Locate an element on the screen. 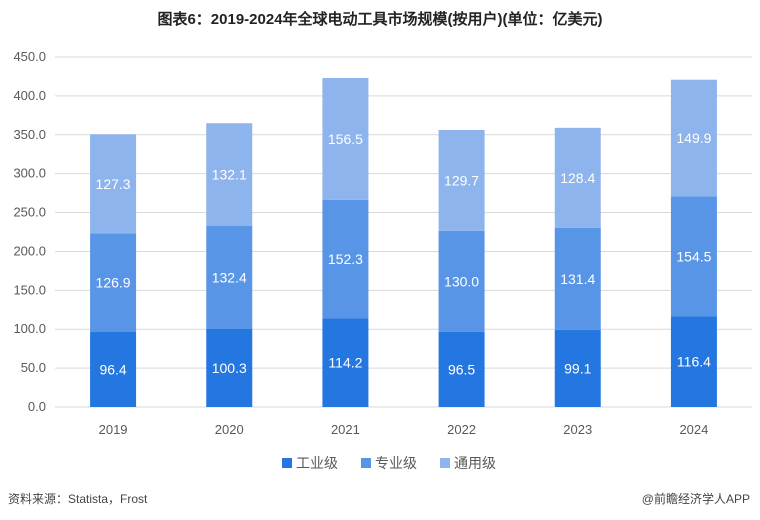  data-label: 130.0 is located at coordinates (461, 281).